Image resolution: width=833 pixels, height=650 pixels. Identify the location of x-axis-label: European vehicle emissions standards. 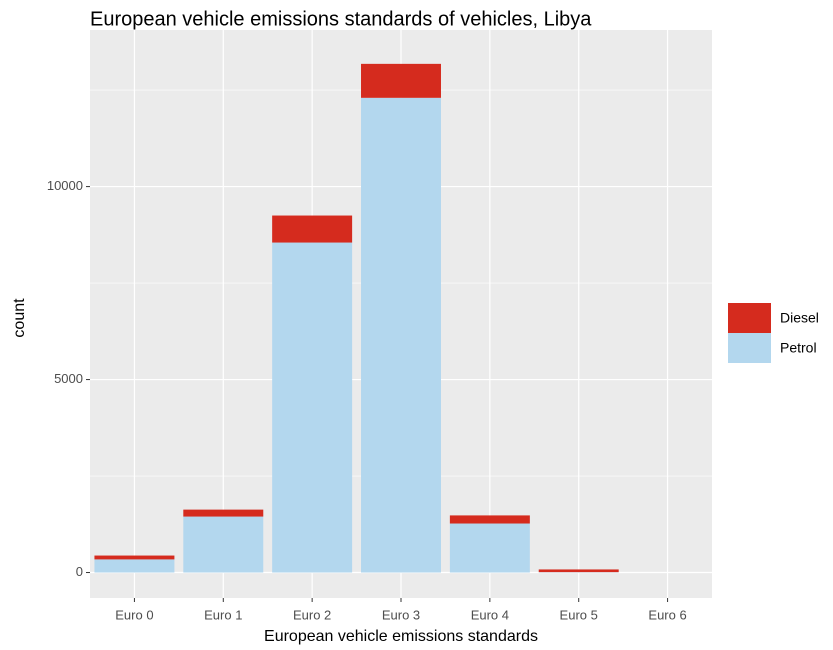
(401, 636).